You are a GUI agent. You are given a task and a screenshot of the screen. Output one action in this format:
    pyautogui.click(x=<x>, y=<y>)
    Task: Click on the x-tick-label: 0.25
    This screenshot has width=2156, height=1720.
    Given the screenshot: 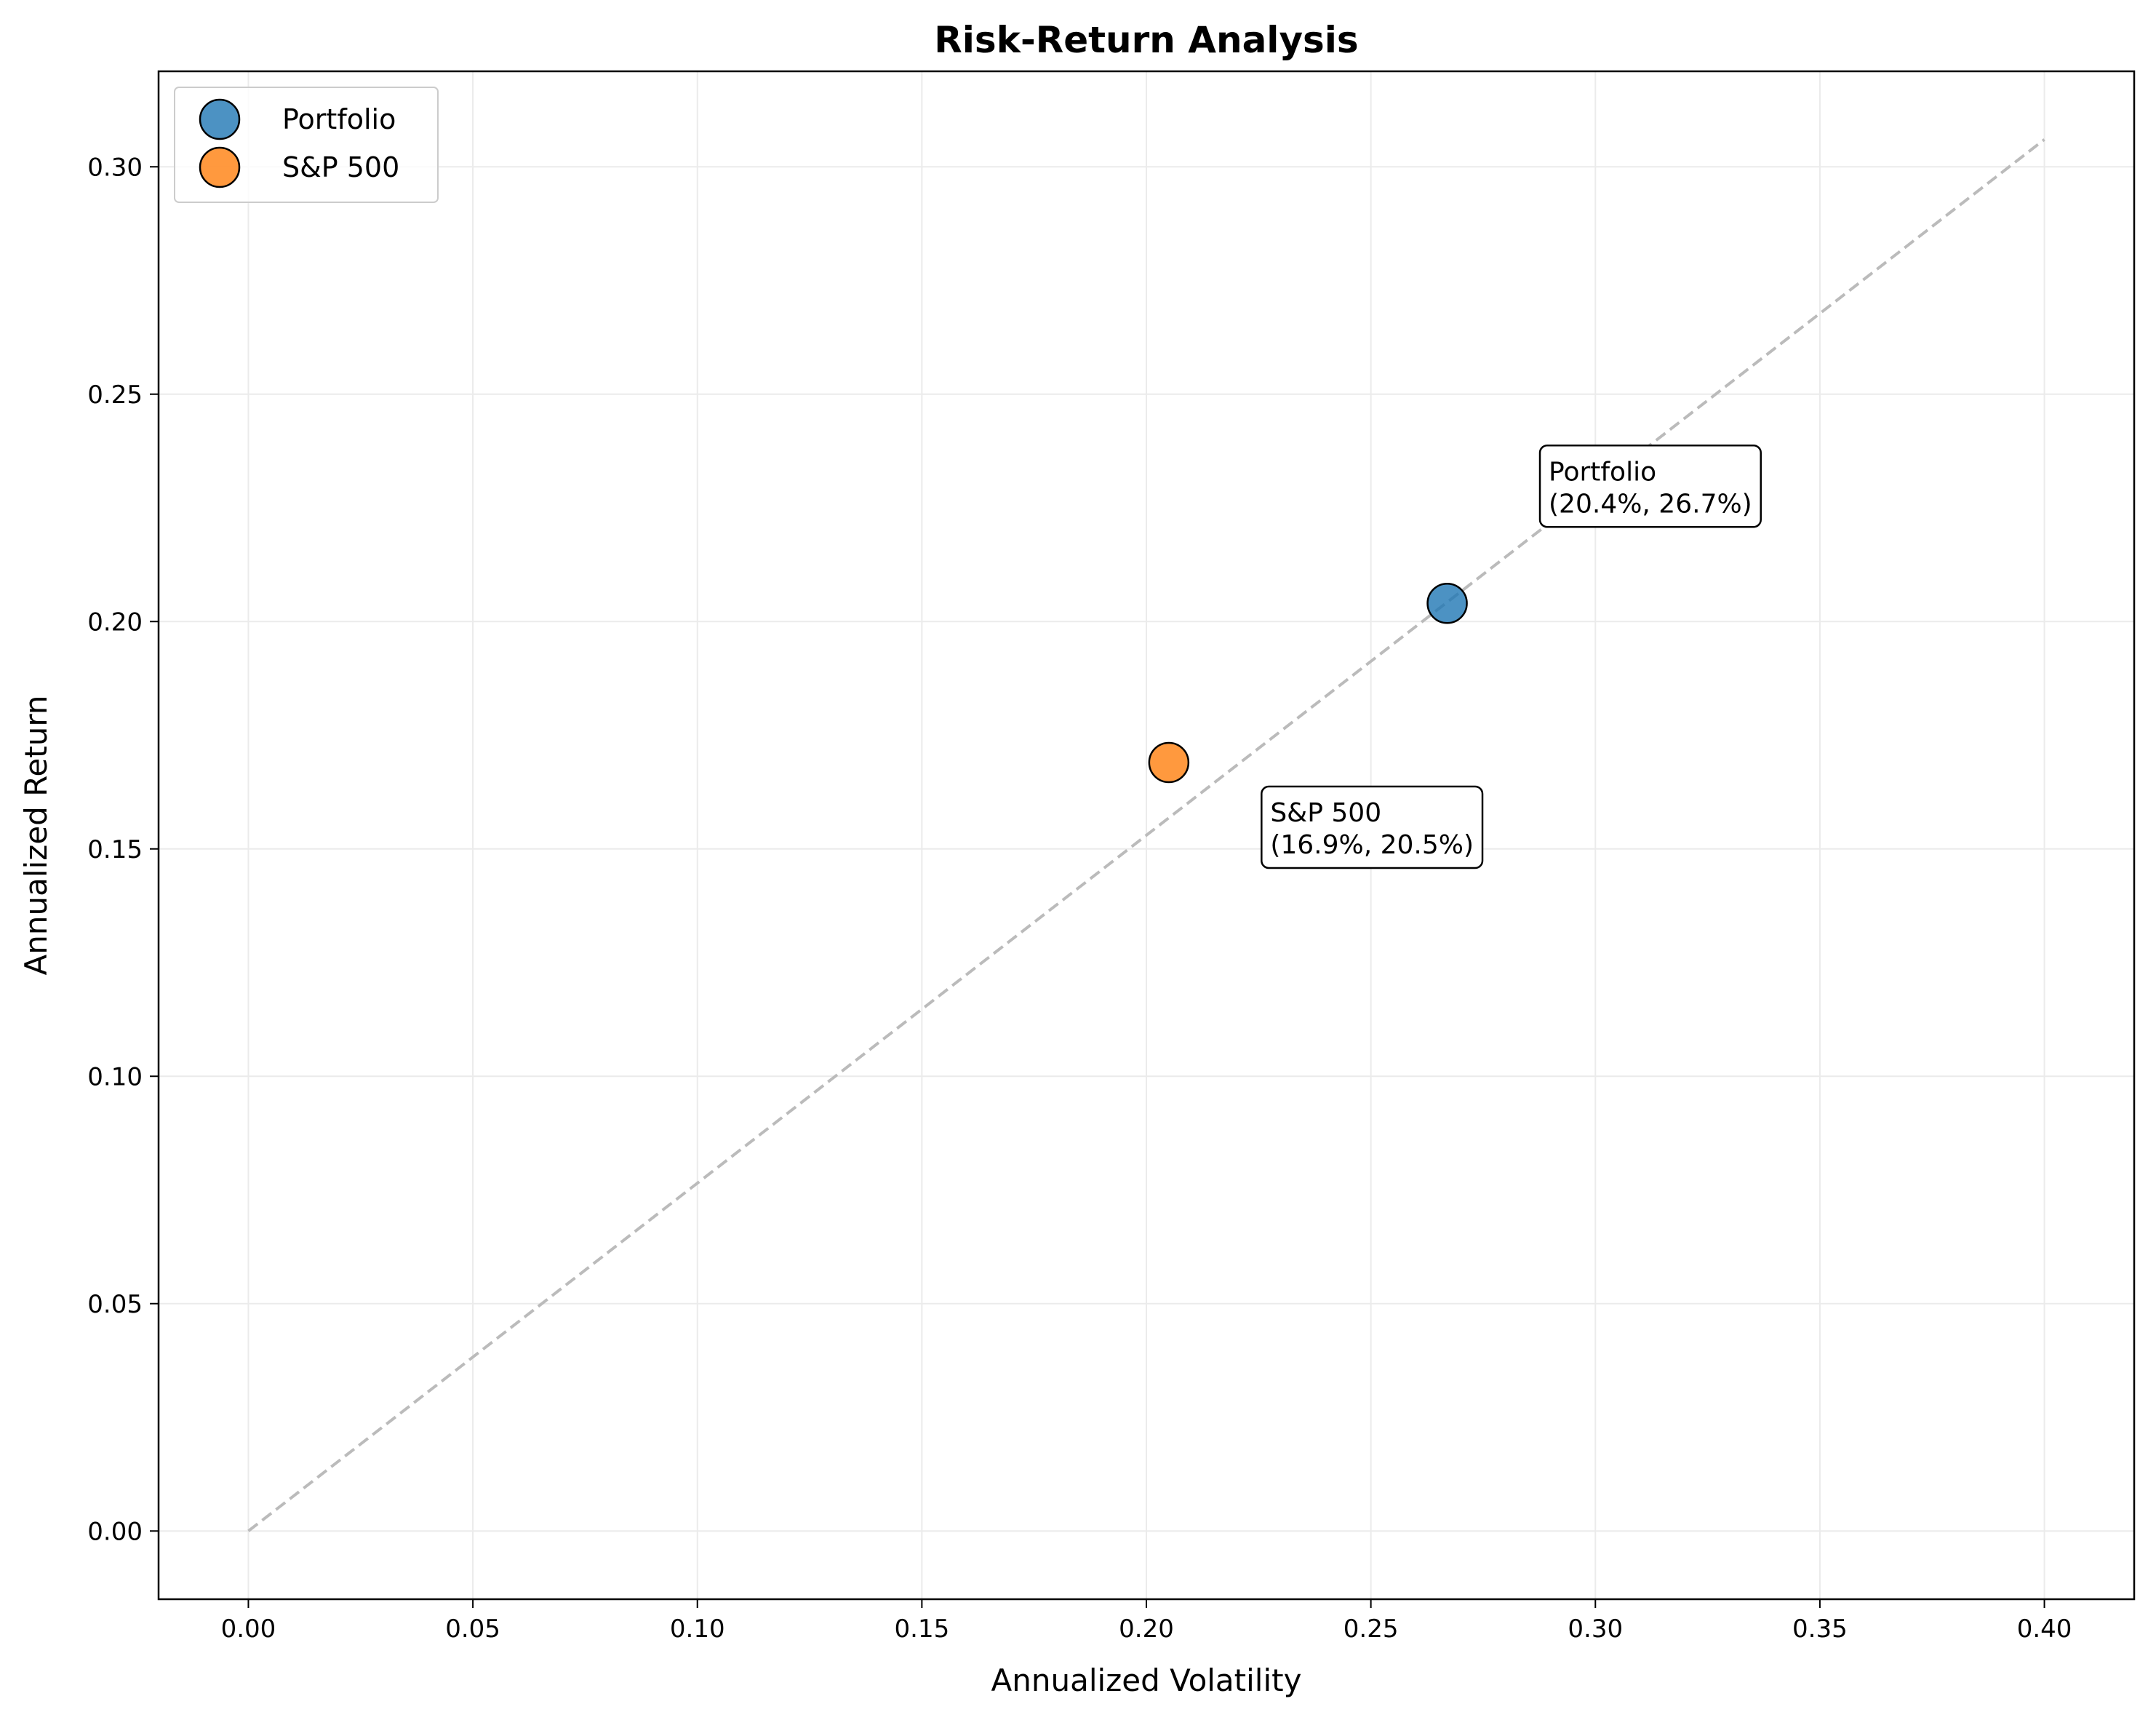 What is the action you would take?
    pyautogui.click(x=1371, y=1629)
    